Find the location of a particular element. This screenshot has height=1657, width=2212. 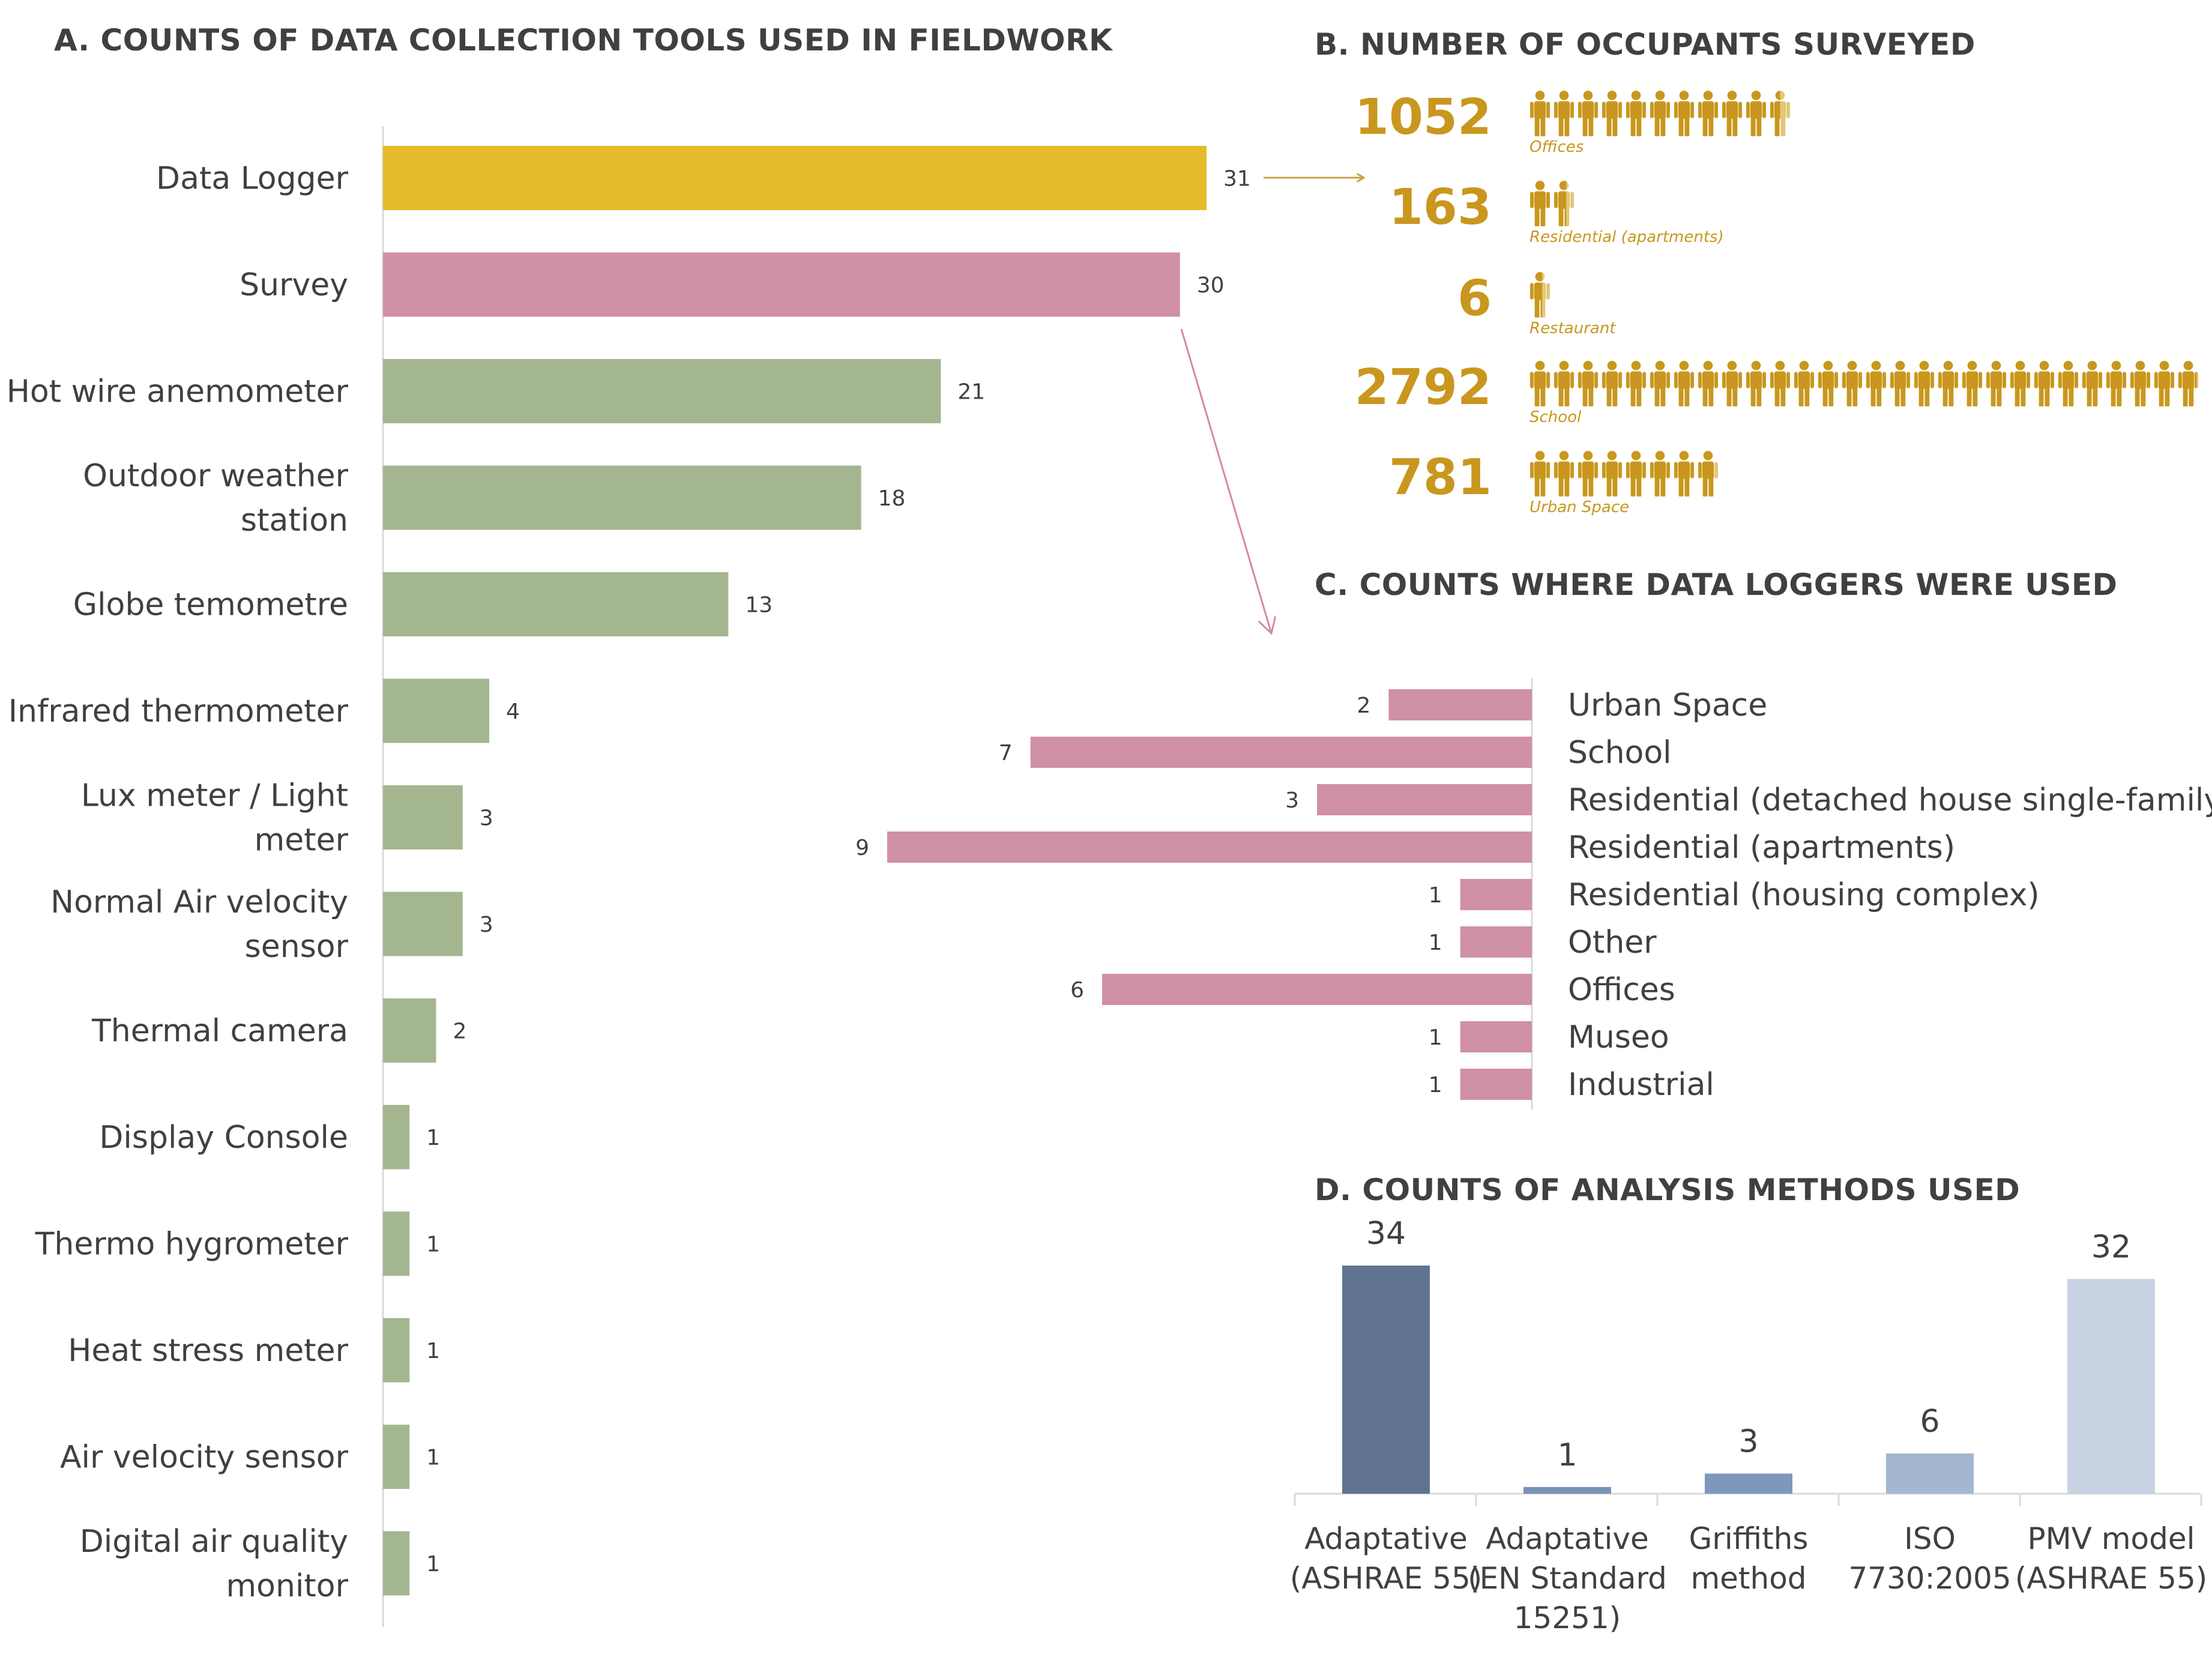

value-label-a: 4 is located at coordinates (513, 711).